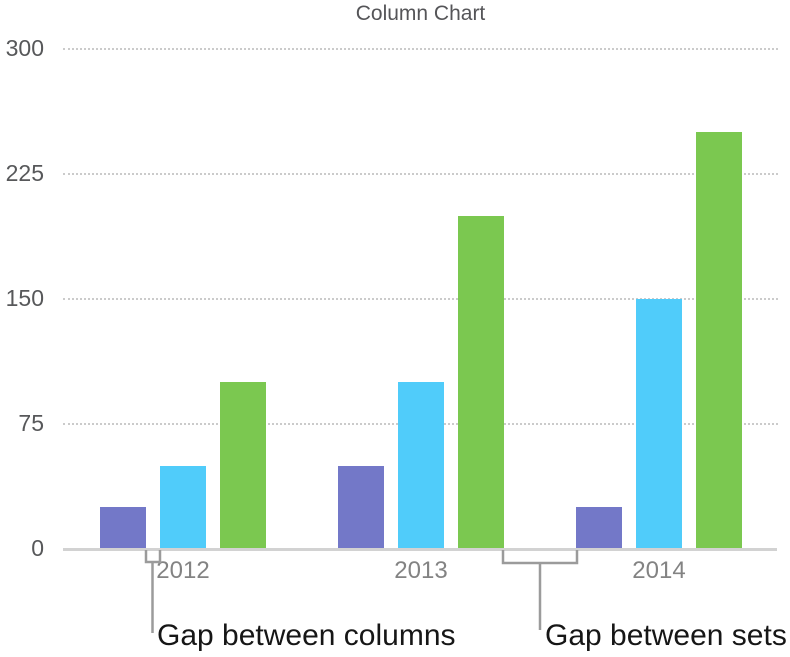 This screenshot has height=657, width=790. What do you see at coordinates (421, 465) in the screenshot?
I see `bar-2013-blue-series` at bounding box center [421, 465].